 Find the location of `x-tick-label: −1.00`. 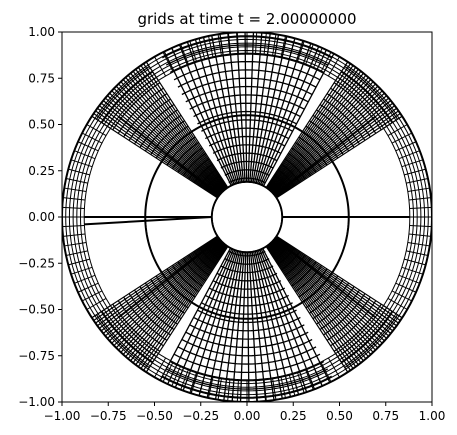

x-tick-label: −1.00 is located at coordinates (62, 416).